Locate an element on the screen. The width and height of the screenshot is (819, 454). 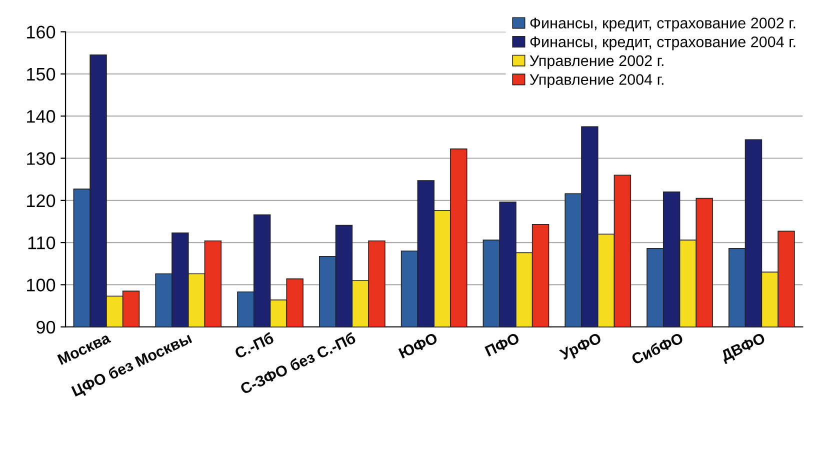
y-tick-label: 140 is located at coordinates (41, 116).